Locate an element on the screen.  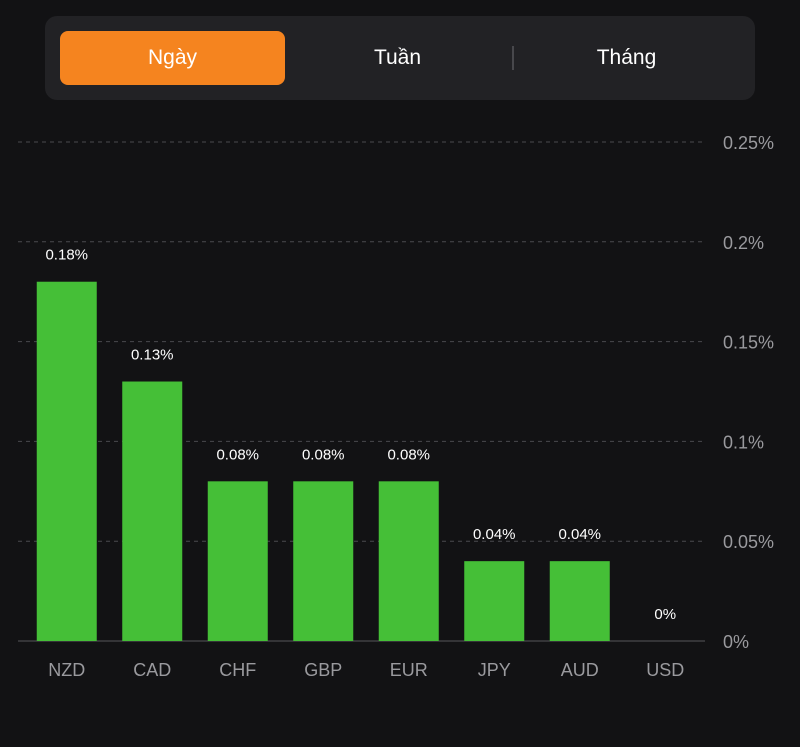
tab-divider is located at coordinates (513, 58).